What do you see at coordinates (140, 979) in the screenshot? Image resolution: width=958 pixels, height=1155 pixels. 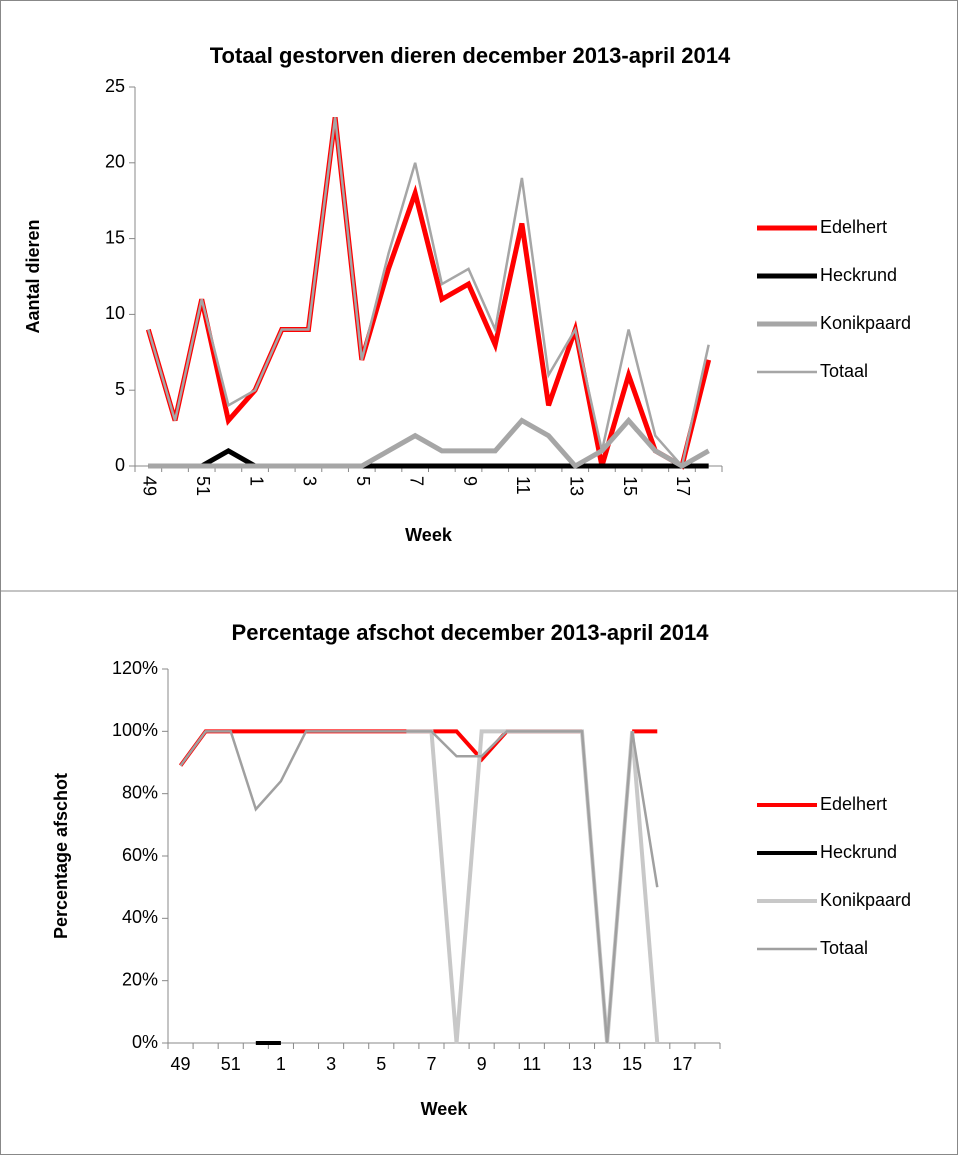 I see `y-tick-label: 20%` at bounding box center [140, 979].